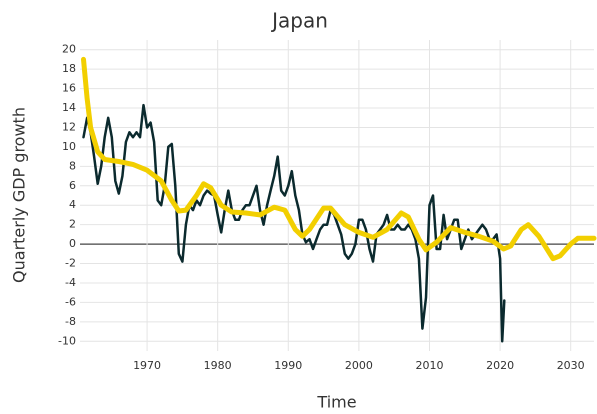 This screenshot has width=597, height=414. What do you see at coordinates (70, 321) in the screenshot?
I see `y-tick-label: -8` at bounding box center [70, 321].